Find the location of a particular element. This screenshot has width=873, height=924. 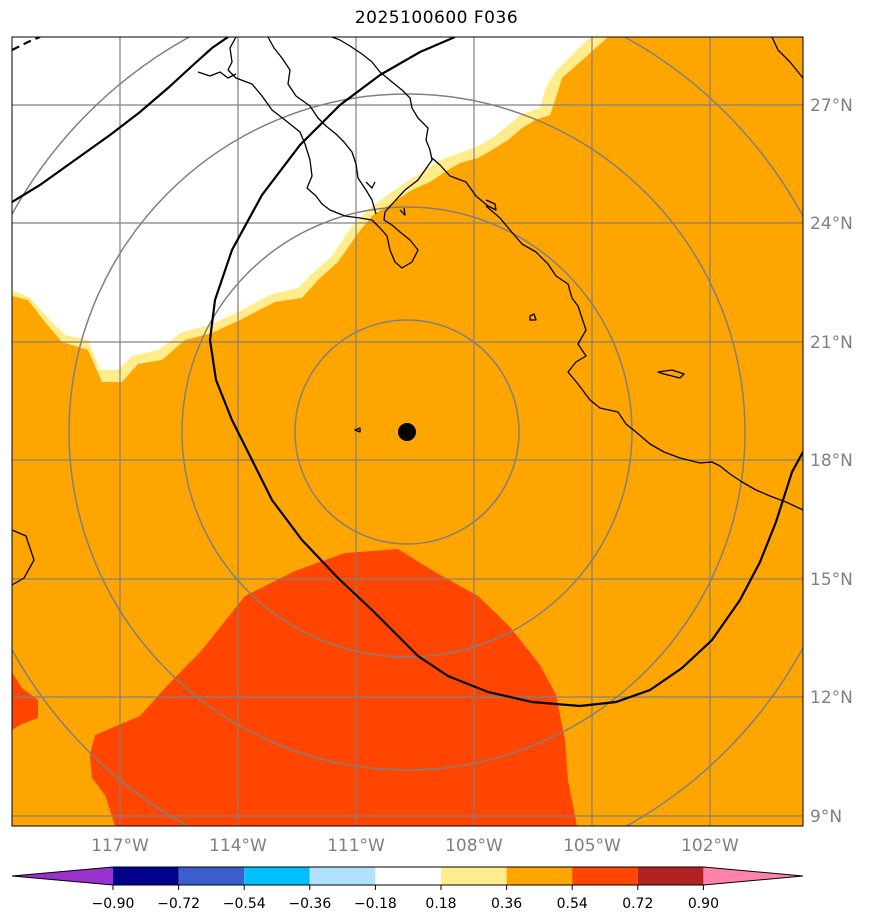

lat-label-12n: 12°N is located at coordinates (831, 698).